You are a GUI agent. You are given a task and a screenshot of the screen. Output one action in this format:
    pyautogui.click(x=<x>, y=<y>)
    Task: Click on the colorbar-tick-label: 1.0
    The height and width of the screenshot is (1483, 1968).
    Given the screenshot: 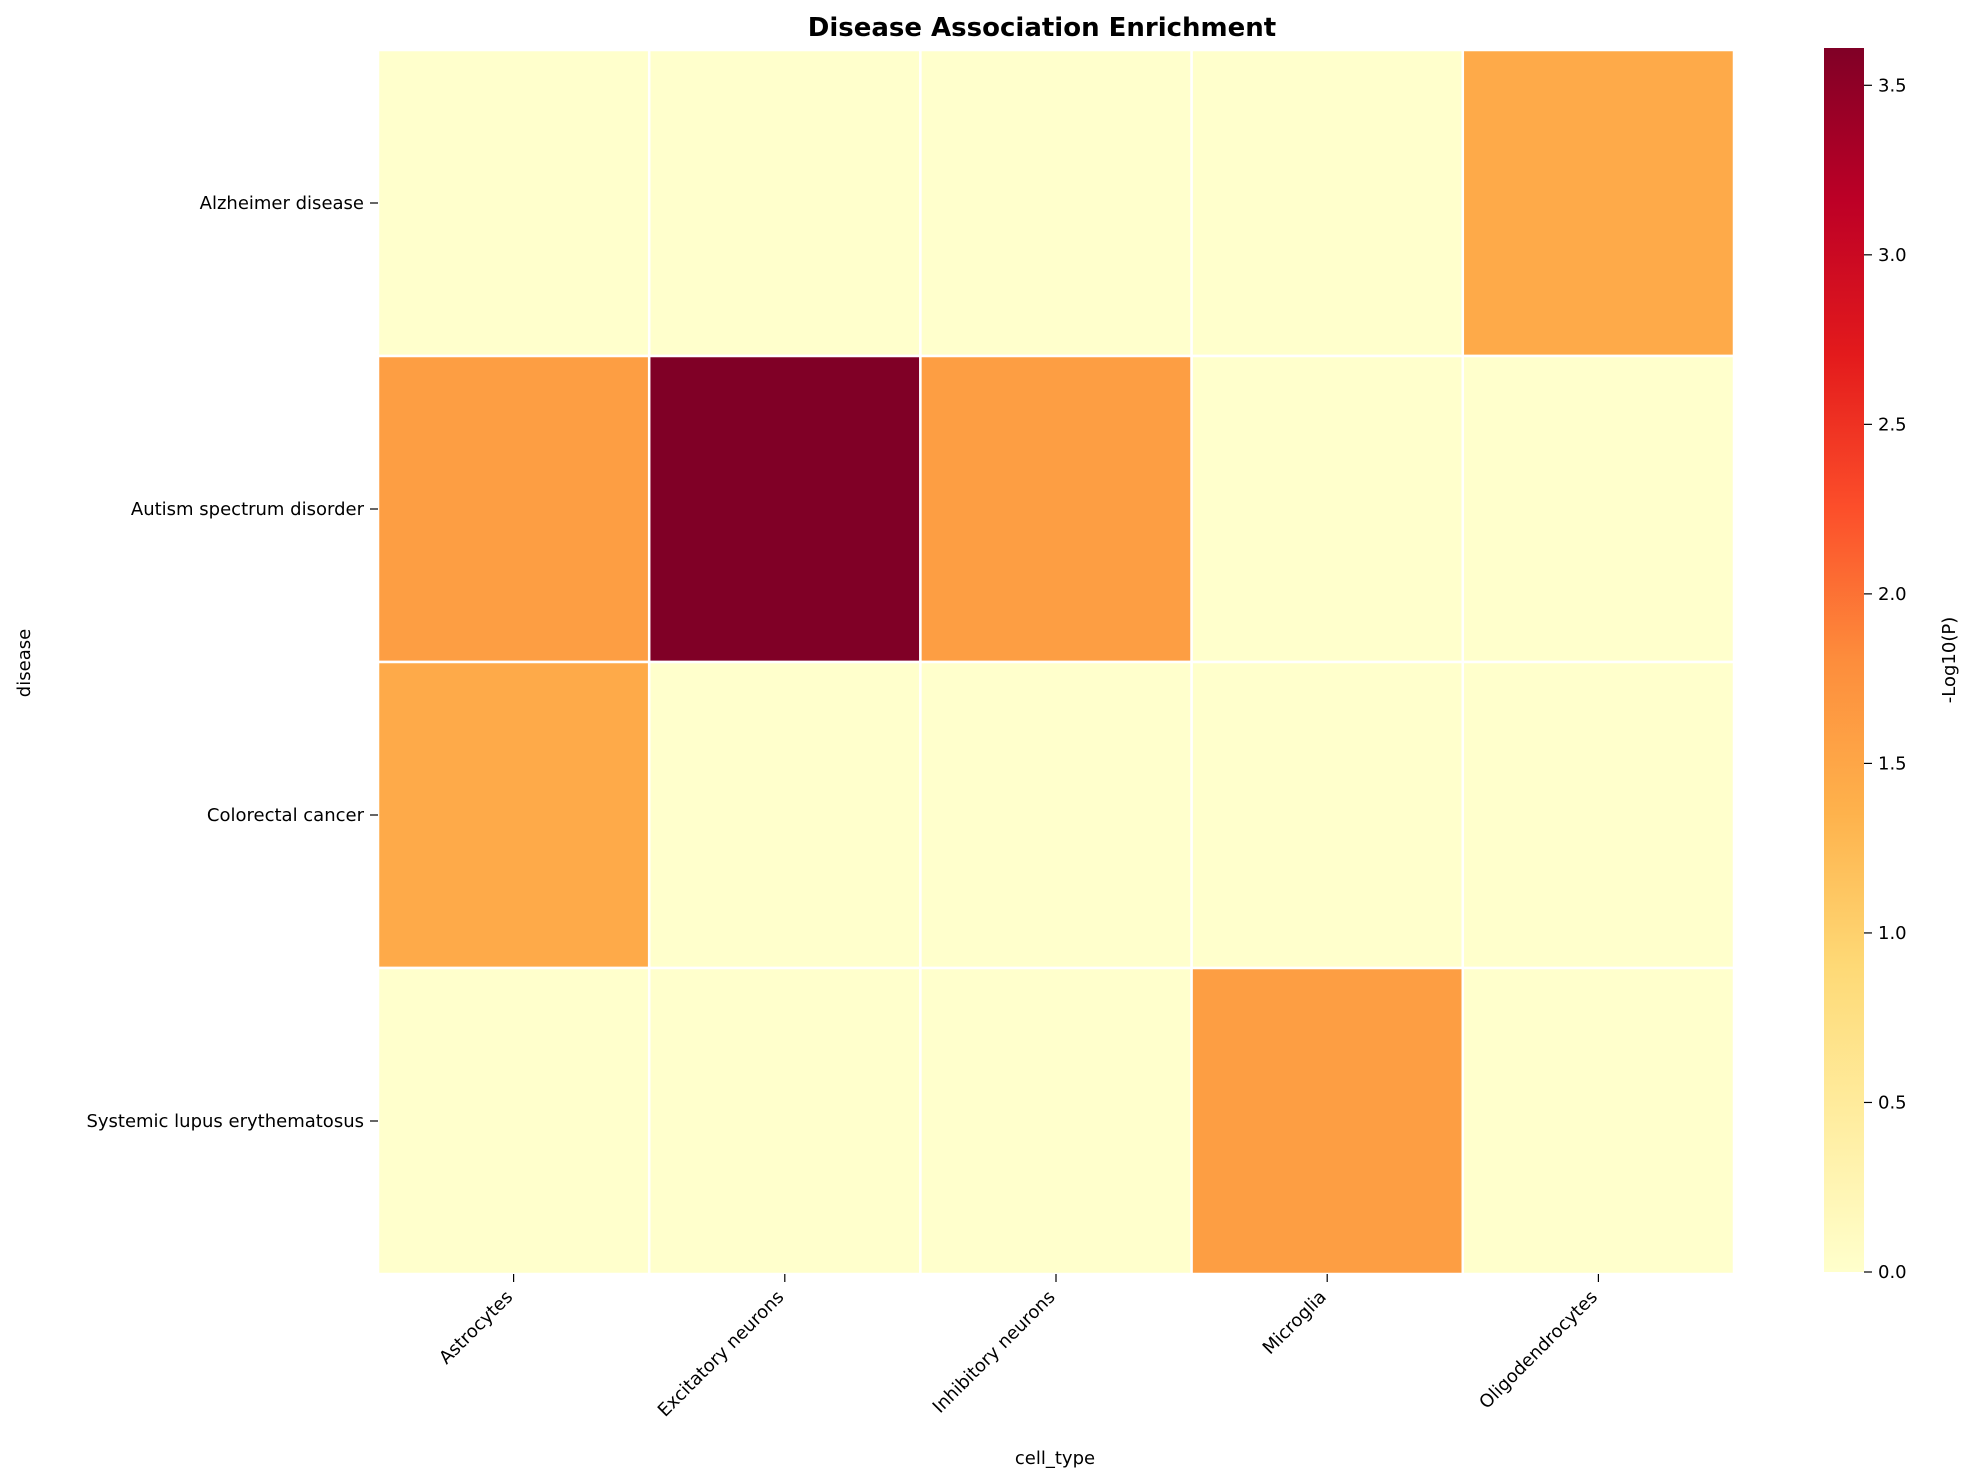 What is the action you would take?
    pyautogui.click(x=1892, y=933)
    